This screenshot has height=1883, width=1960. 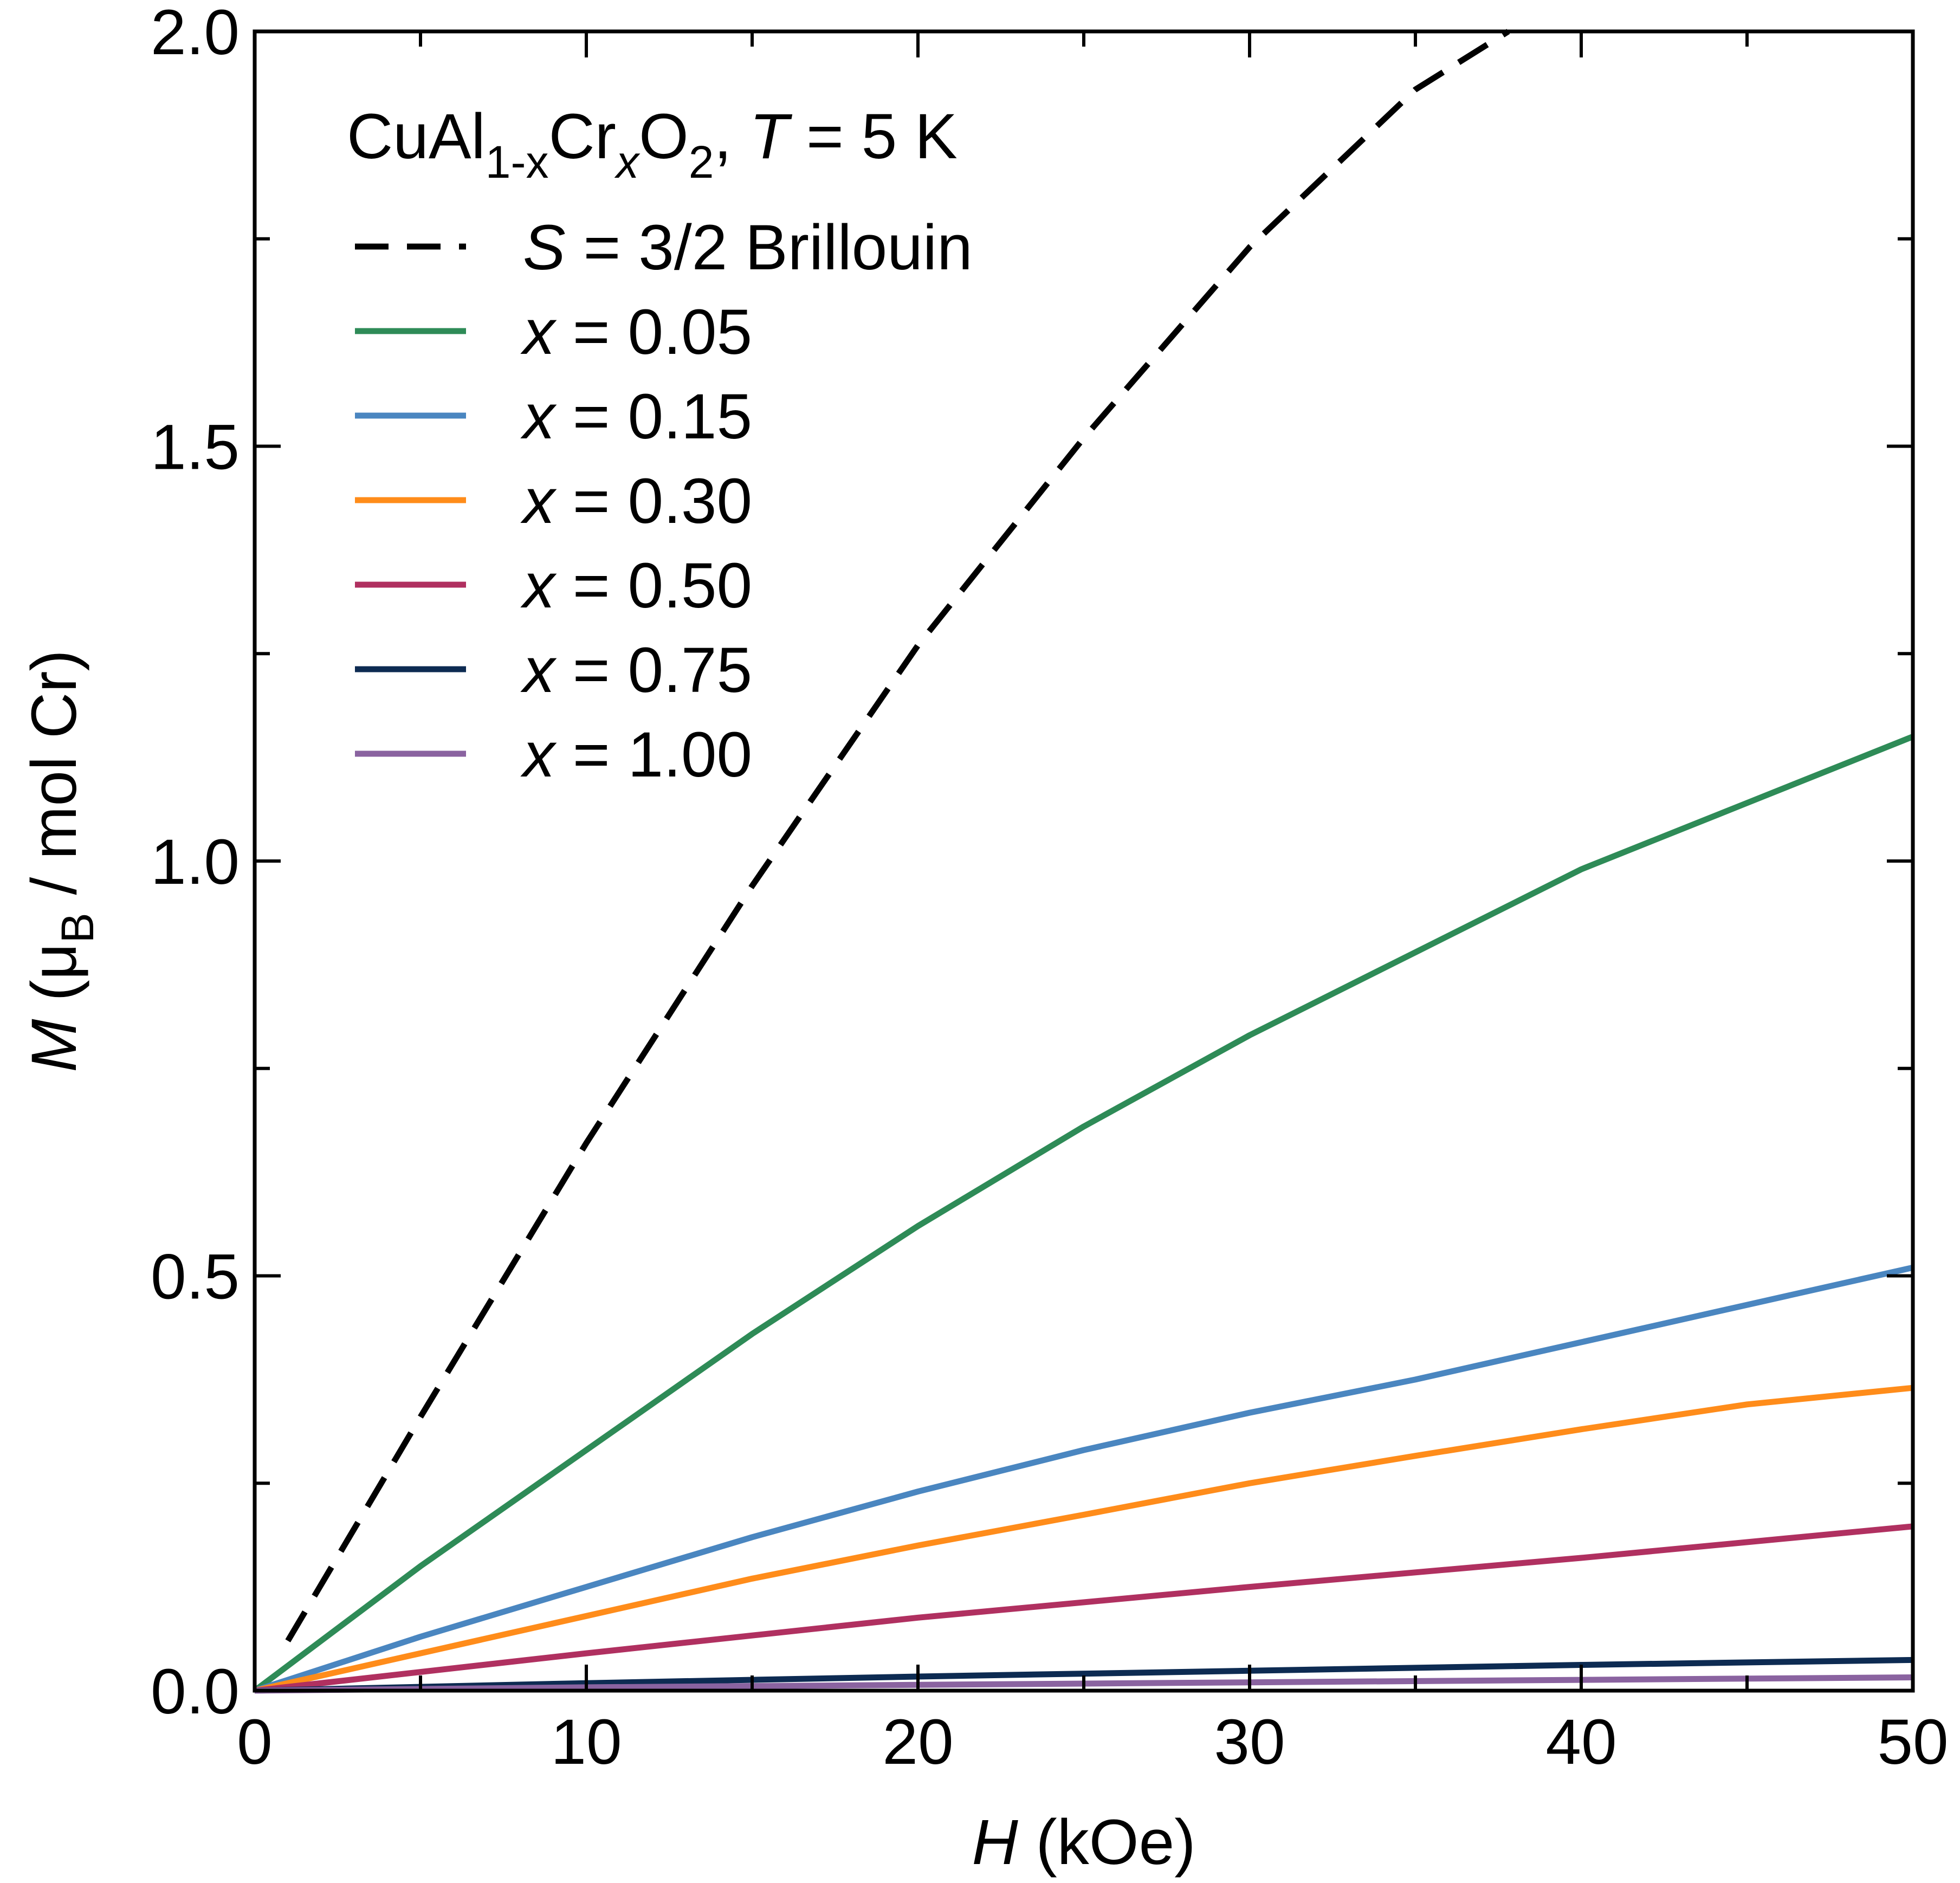 I want to click on title-sub-1mx: 1-x, so click(x=517, y=162).